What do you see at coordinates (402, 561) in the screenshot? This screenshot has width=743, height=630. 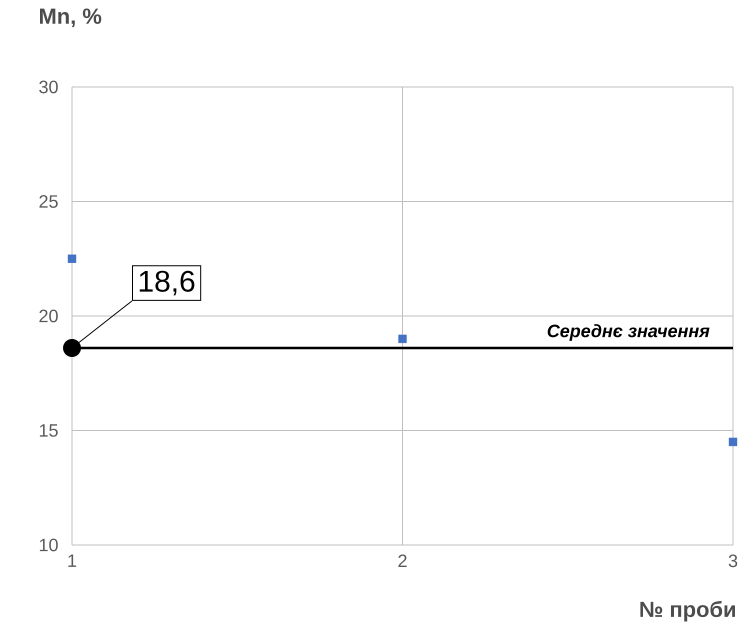 I see `x-tick-label: 2` at bounding box center [402, 561].